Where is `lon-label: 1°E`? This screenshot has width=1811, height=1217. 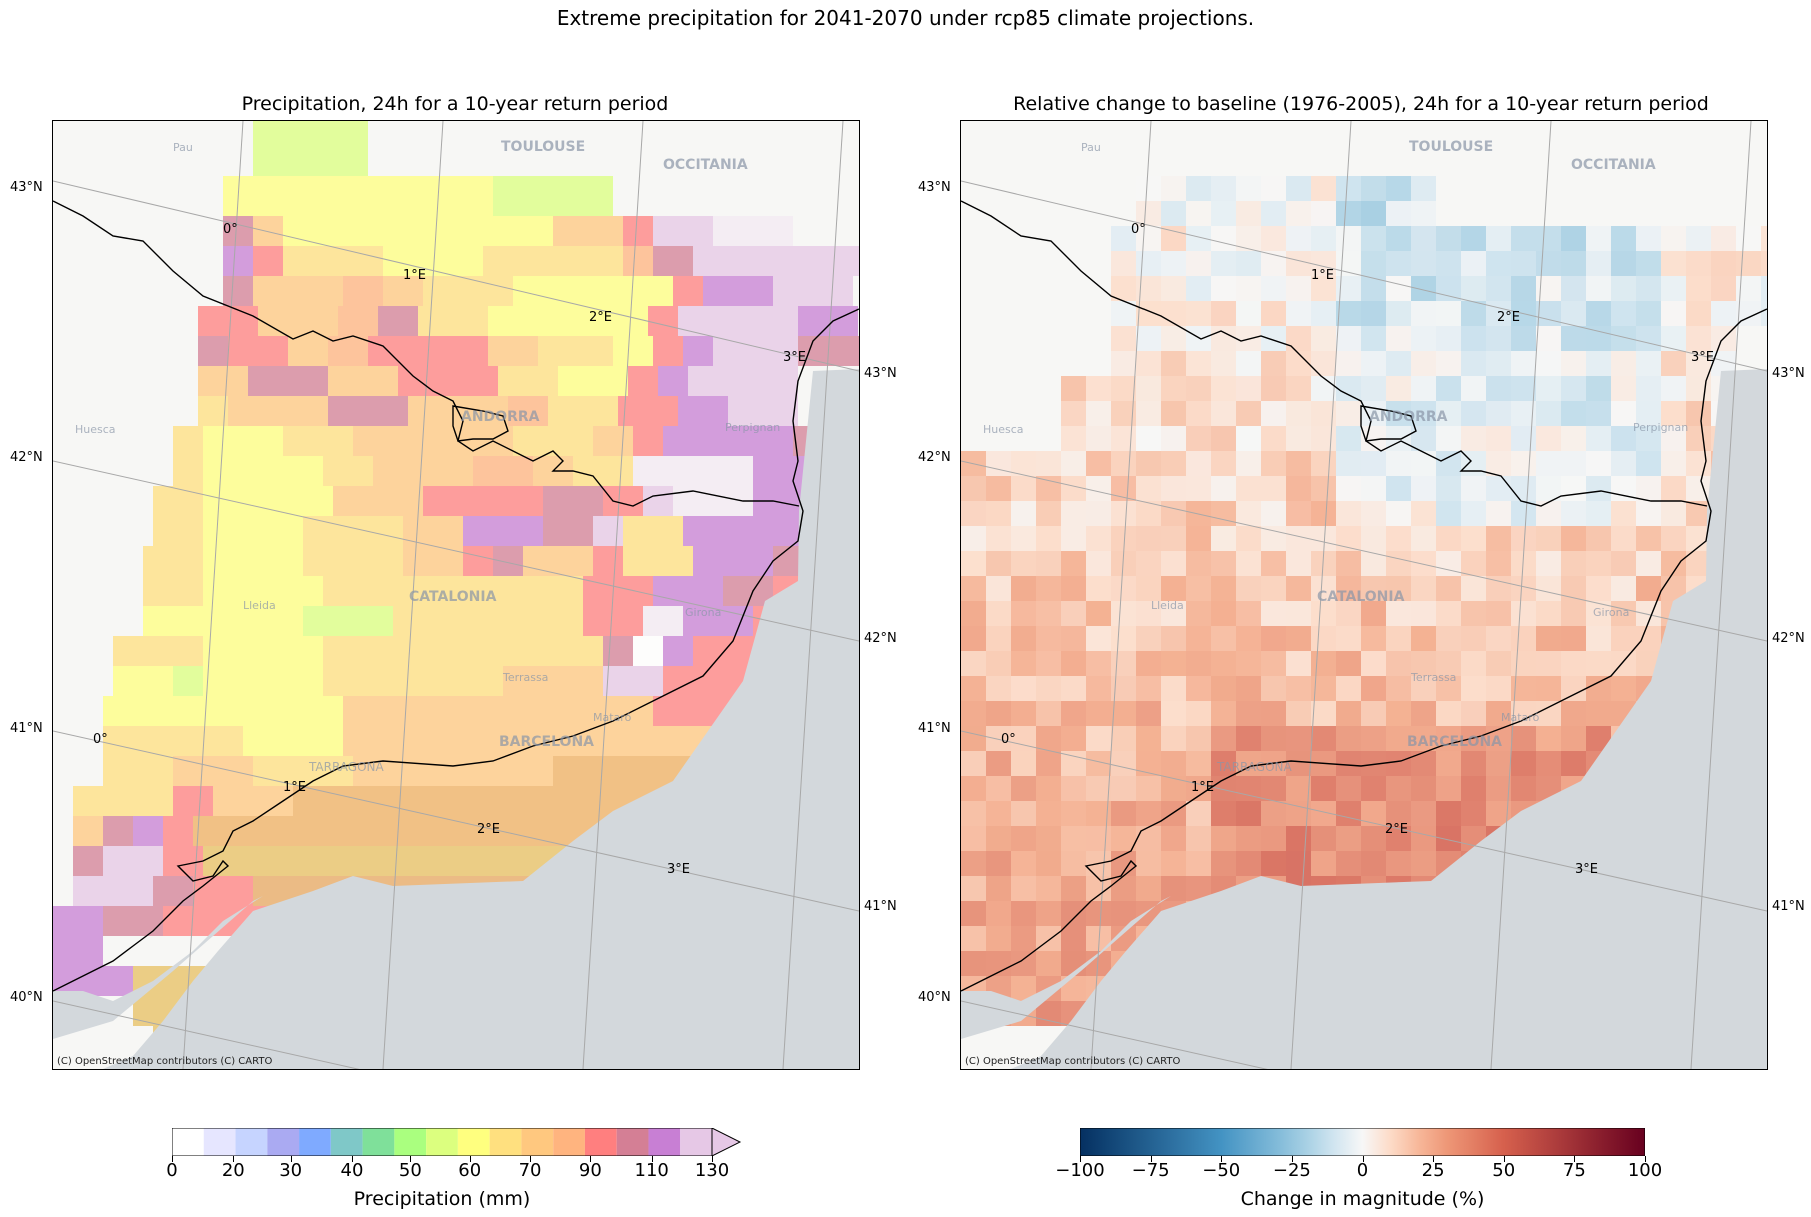
lon-label: 1°E is located at coordinates (414, 275).